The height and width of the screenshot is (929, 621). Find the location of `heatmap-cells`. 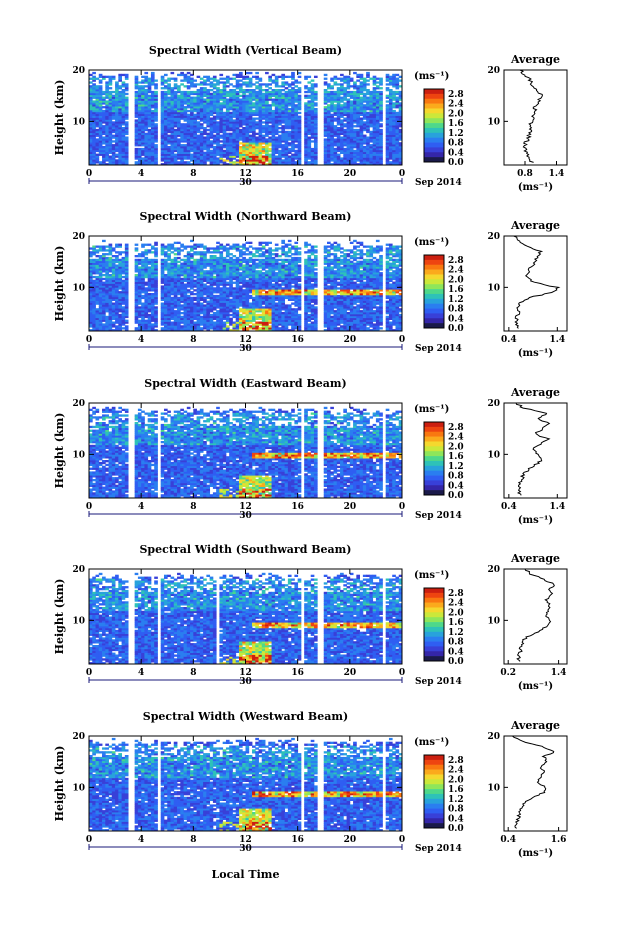

heatmap-cells is located at coordinates (246, 118).